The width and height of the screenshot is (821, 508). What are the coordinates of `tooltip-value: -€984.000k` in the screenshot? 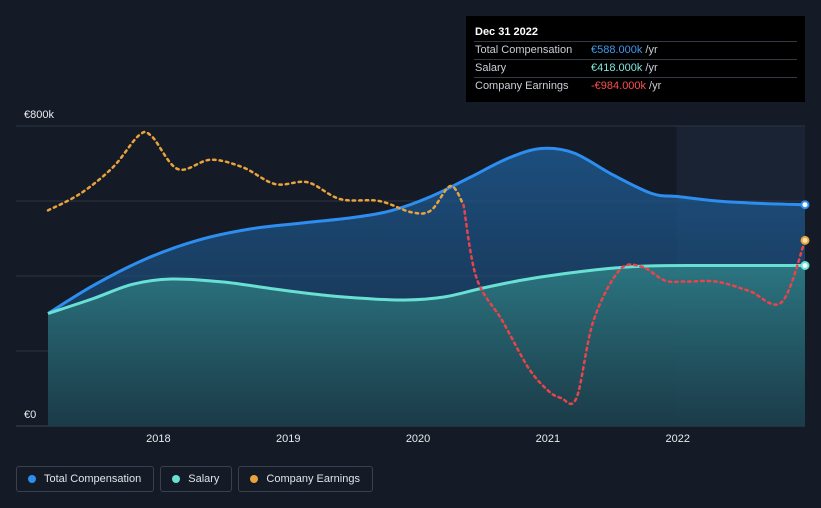 It's located at (619, 86).